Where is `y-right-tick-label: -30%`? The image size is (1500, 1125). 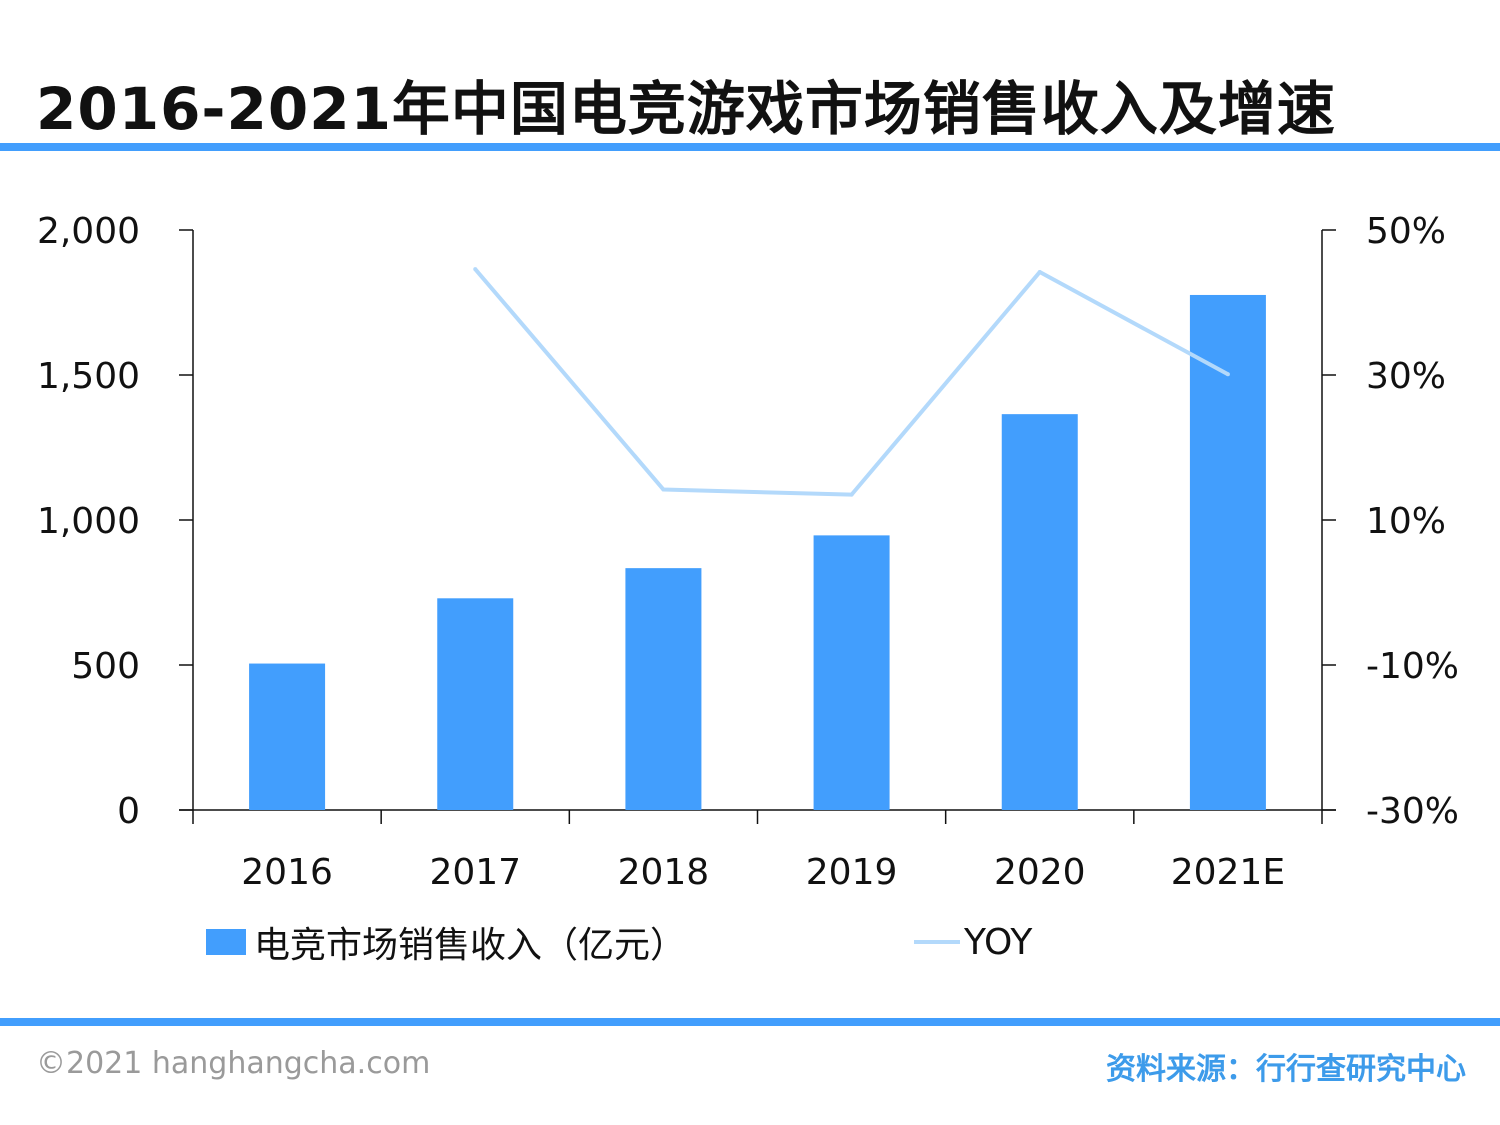 y-right-tick-label: -30% is located at coordinates (1412, 811).